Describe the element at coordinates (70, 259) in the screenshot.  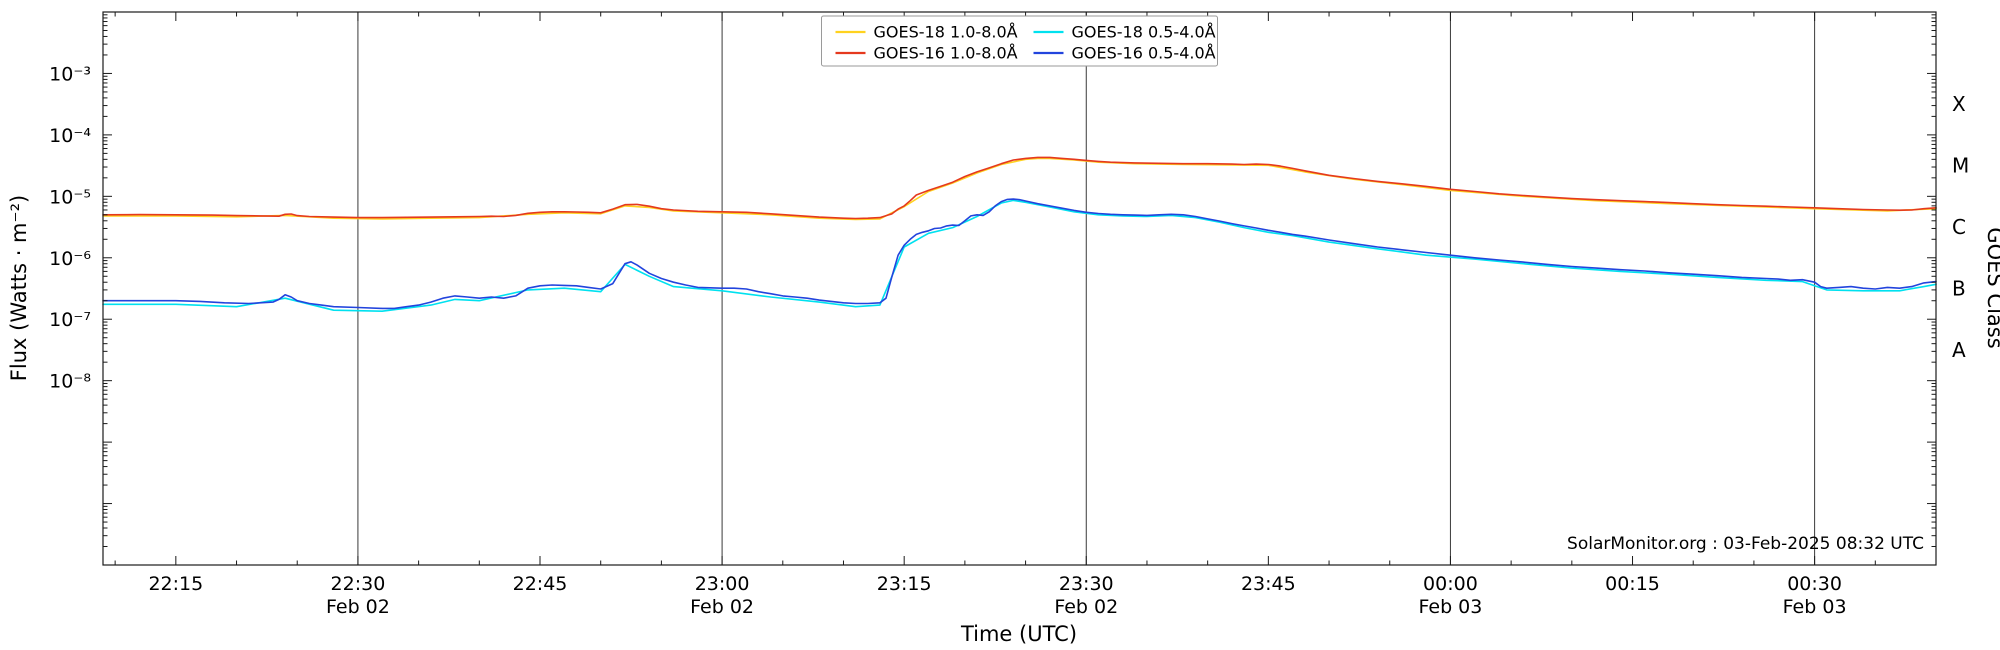
I see `y-tick-label: 10⁻⁶` at that location.